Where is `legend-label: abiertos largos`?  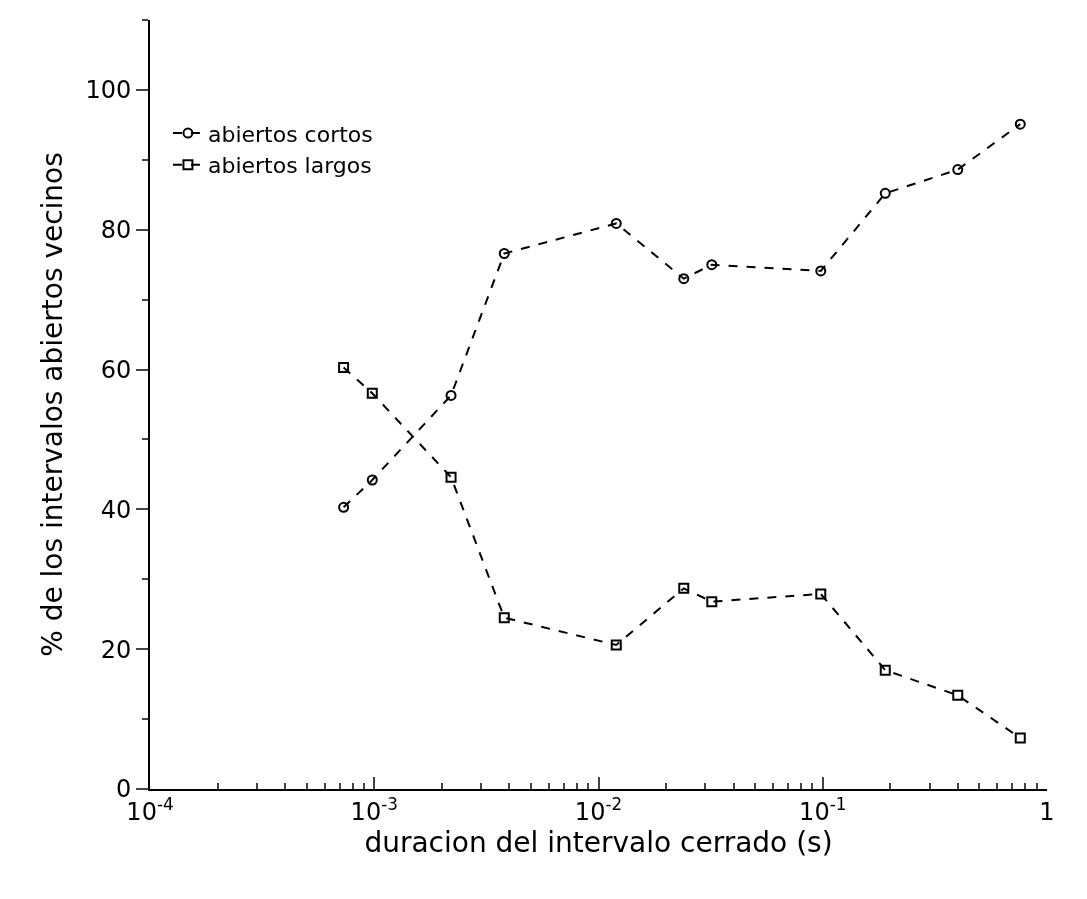
legend-label: abiertos largos is located at coordinates (289, 166).